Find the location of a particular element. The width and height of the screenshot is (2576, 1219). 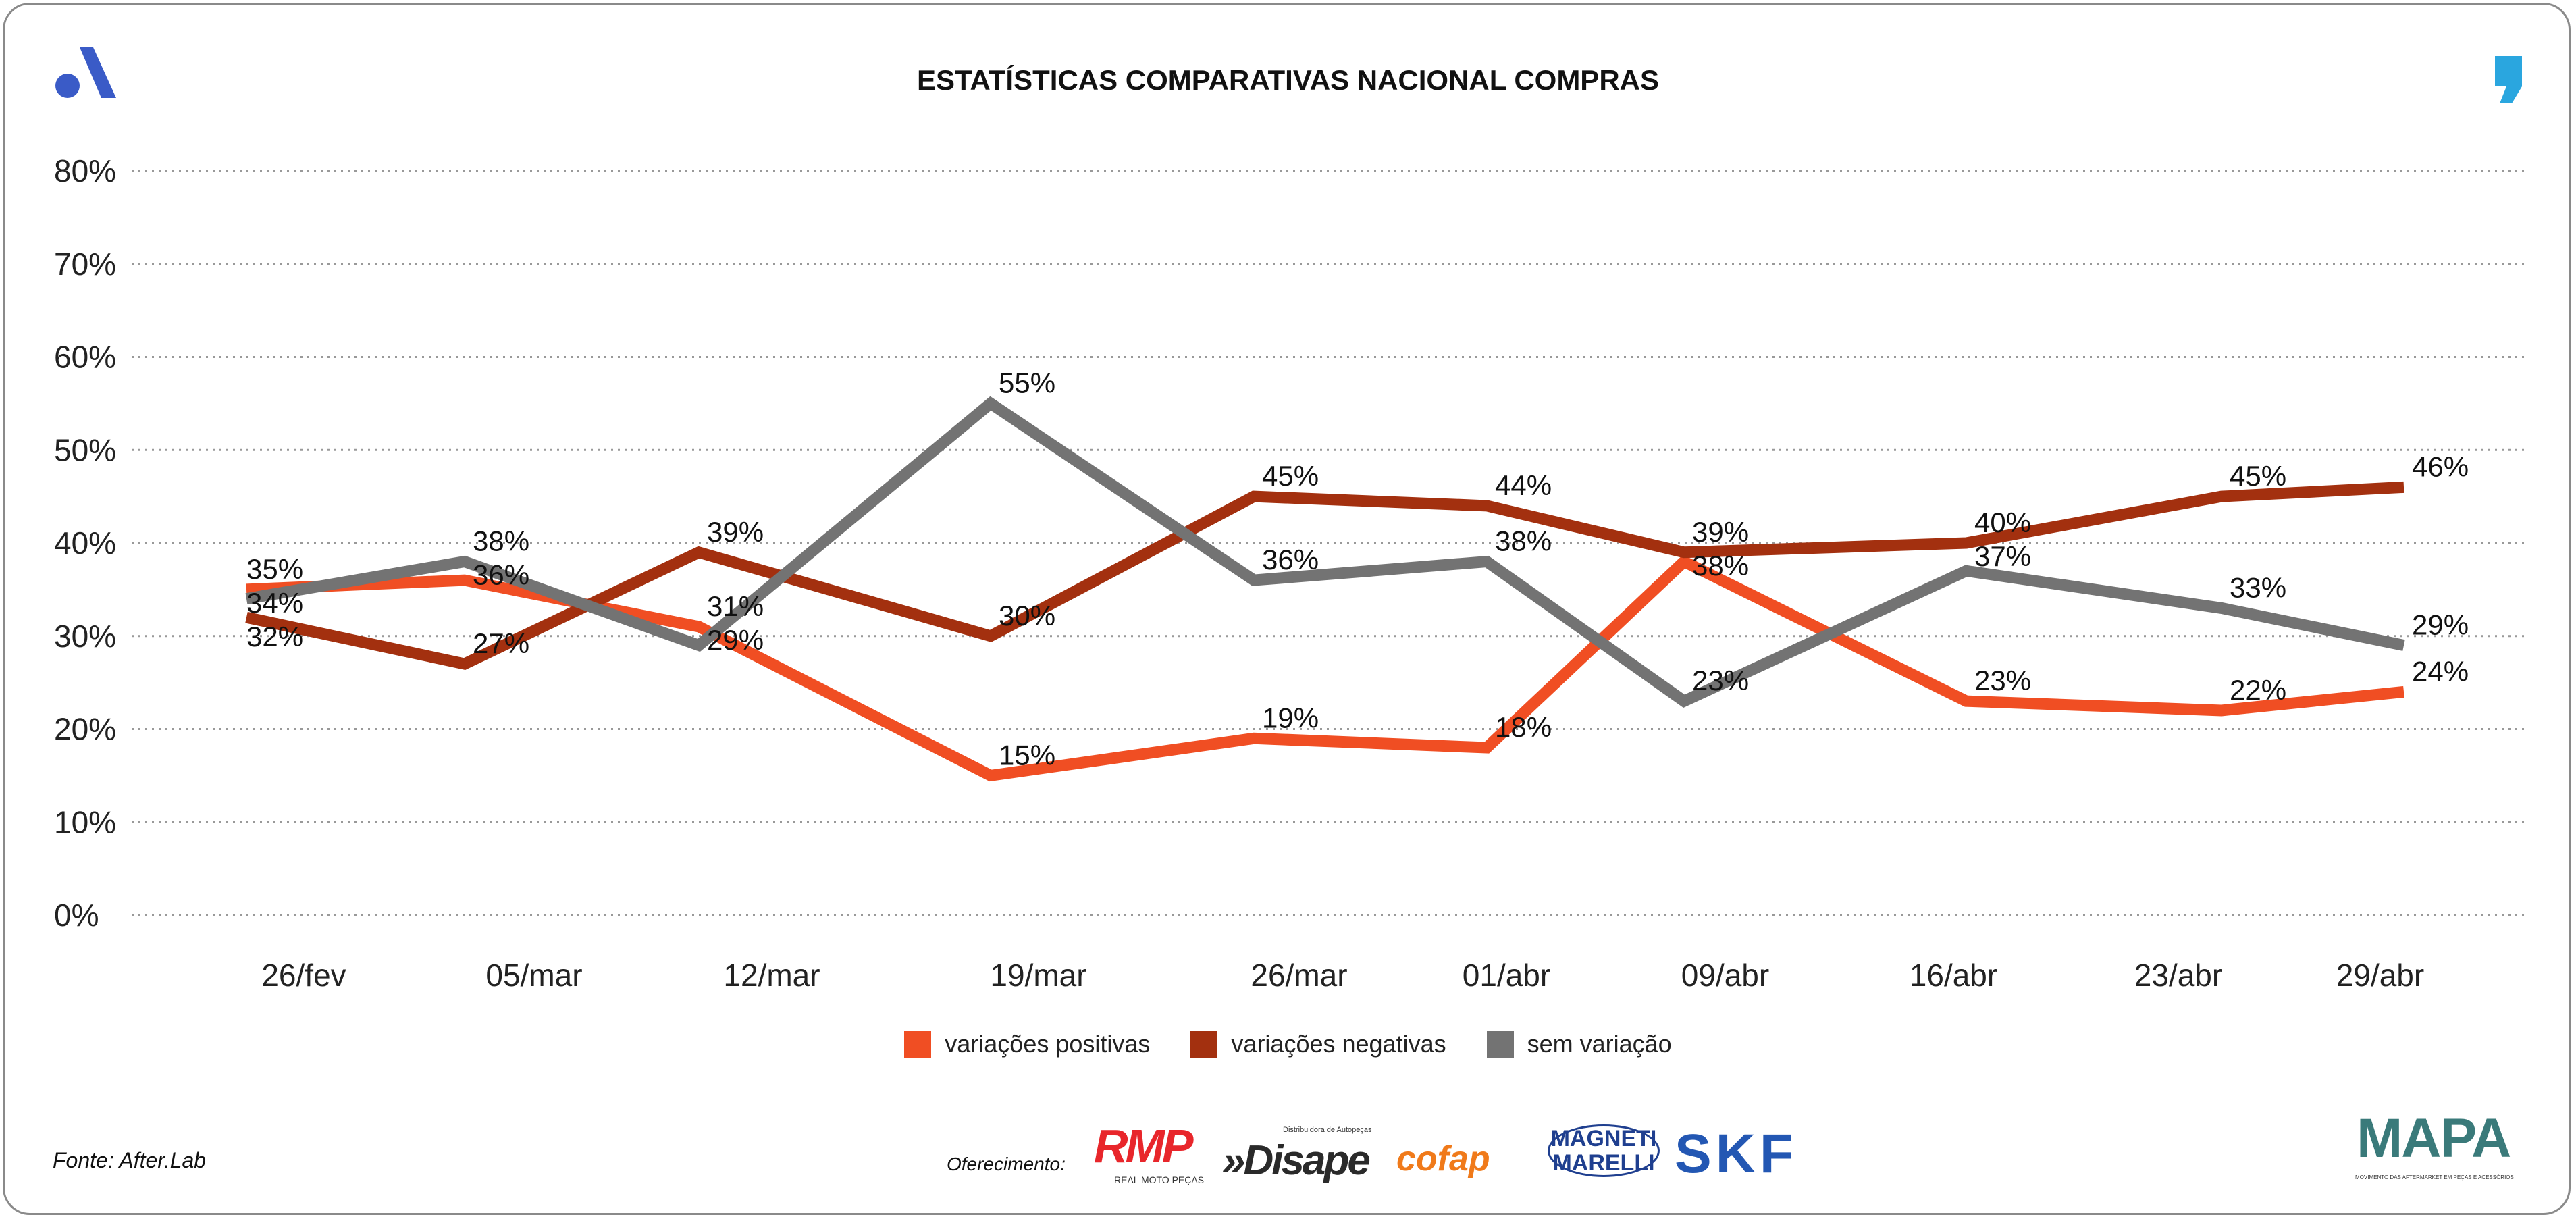

disape-logo-sub: Distribuidora de Autopeças is located at coordinates (1327, 1130).